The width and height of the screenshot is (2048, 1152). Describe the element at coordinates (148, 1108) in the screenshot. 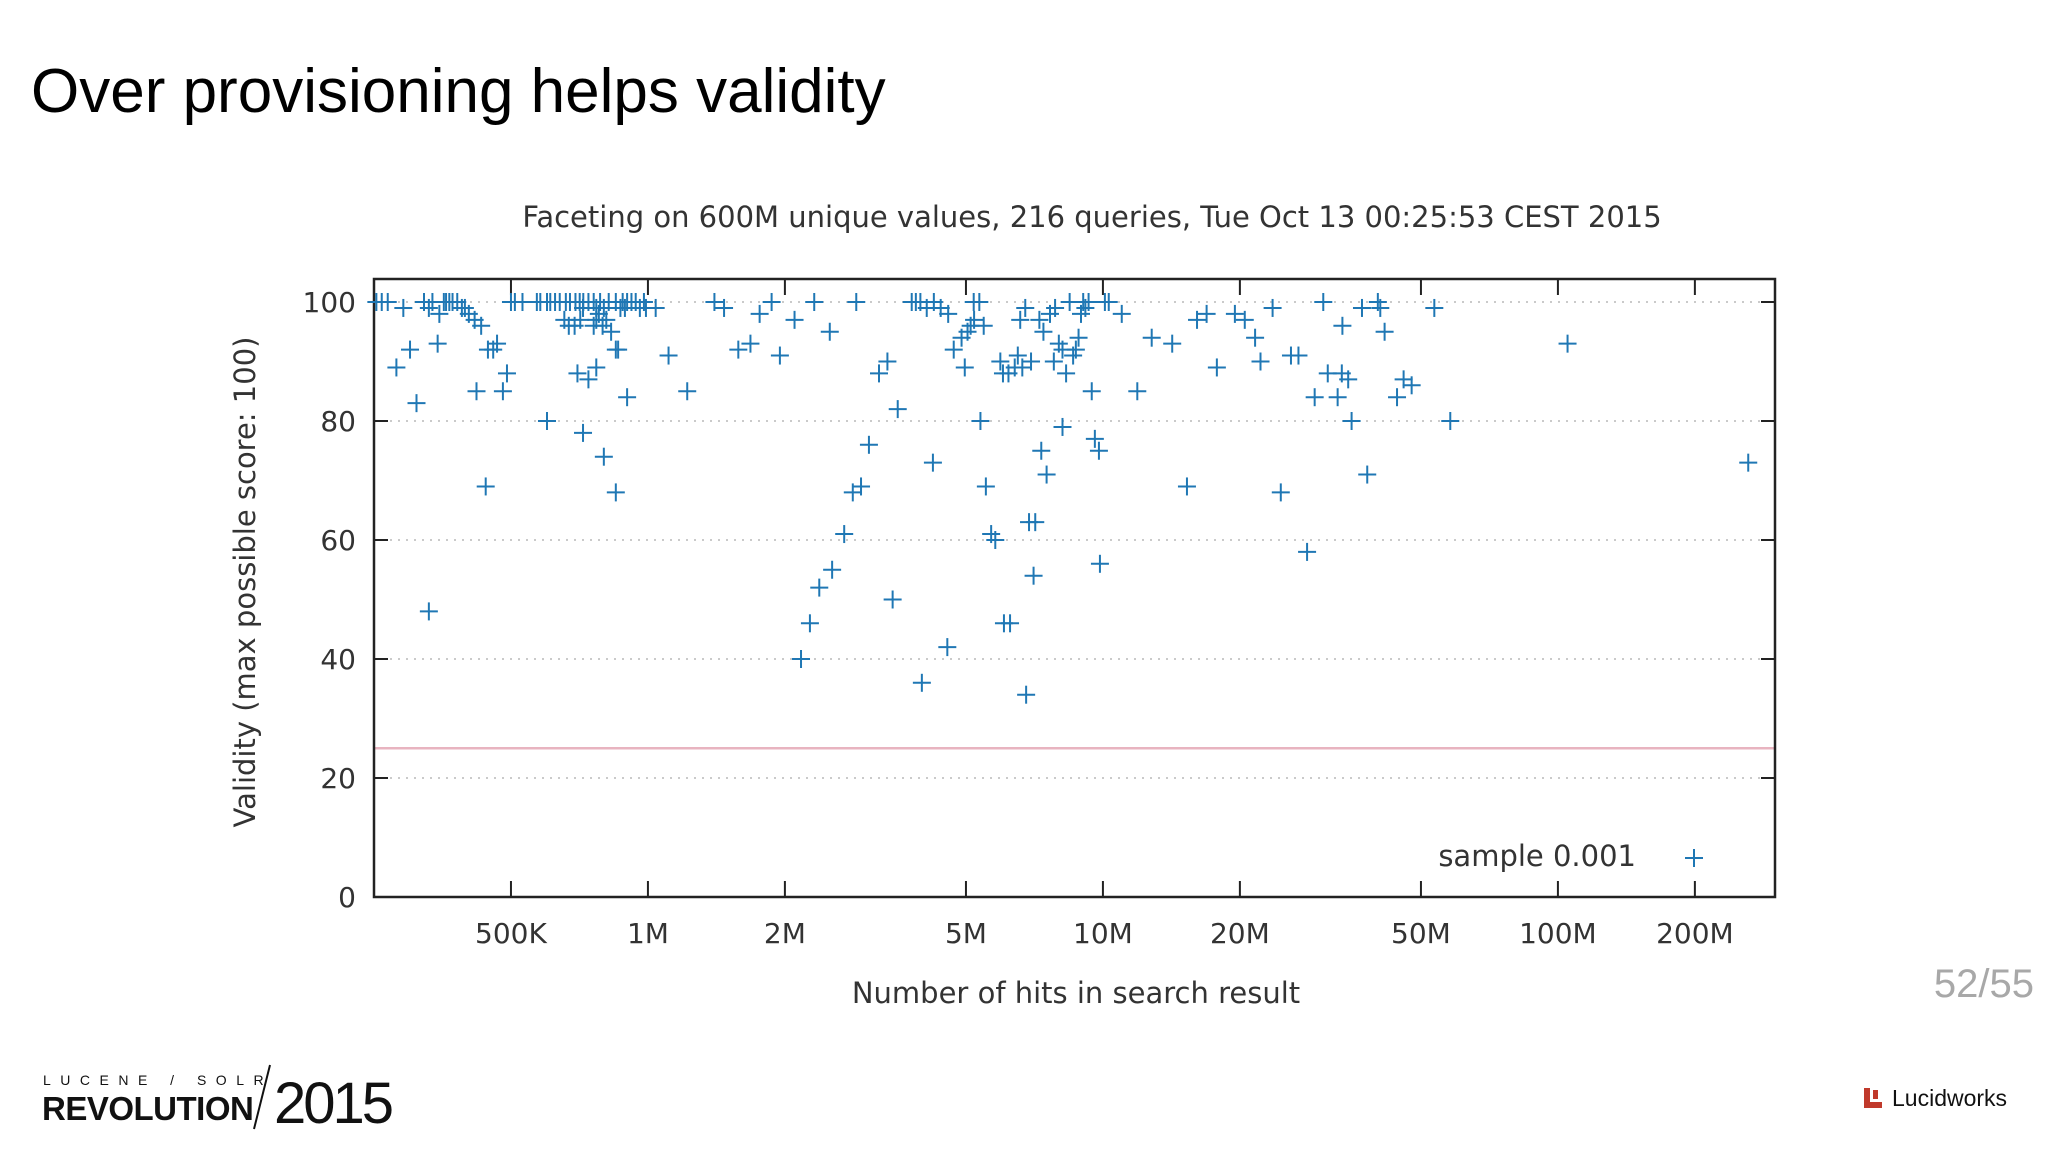

I see `conference-logo-big-text: REVOLUTION` at that location.